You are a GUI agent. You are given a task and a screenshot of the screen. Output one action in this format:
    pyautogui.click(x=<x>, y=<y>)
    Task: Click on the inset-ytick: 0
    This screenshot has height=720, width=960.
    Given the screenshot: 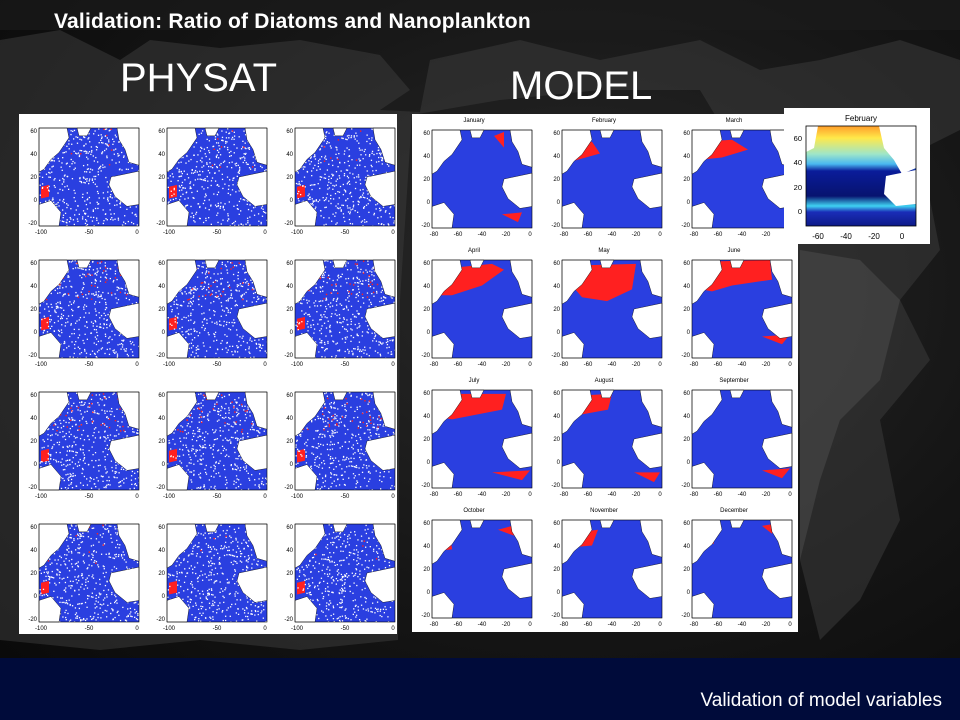 What is the action you would take?
    pyautogui.click(x=800, y=211)
    